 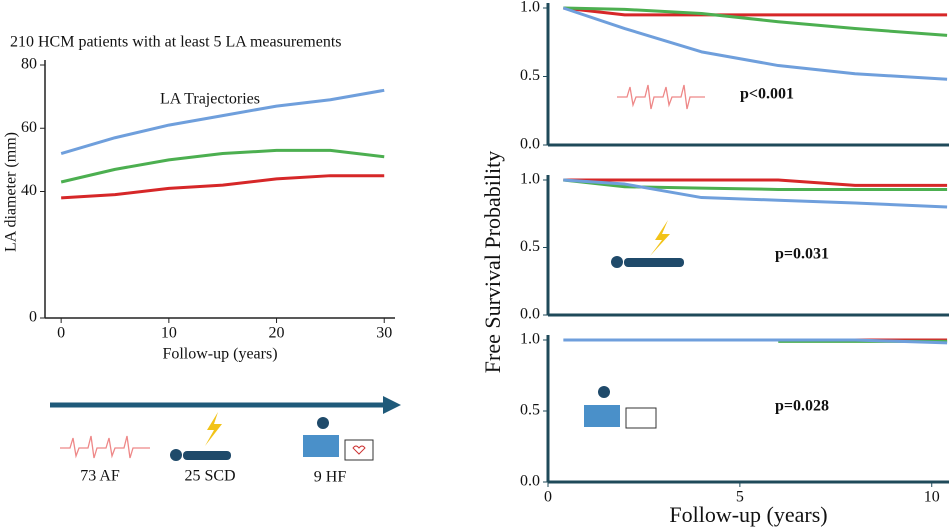 What do you see at coordinates (33, 317) in the screenshot?
I see `y-tick-label: 0` at bounding box center [33, 317].